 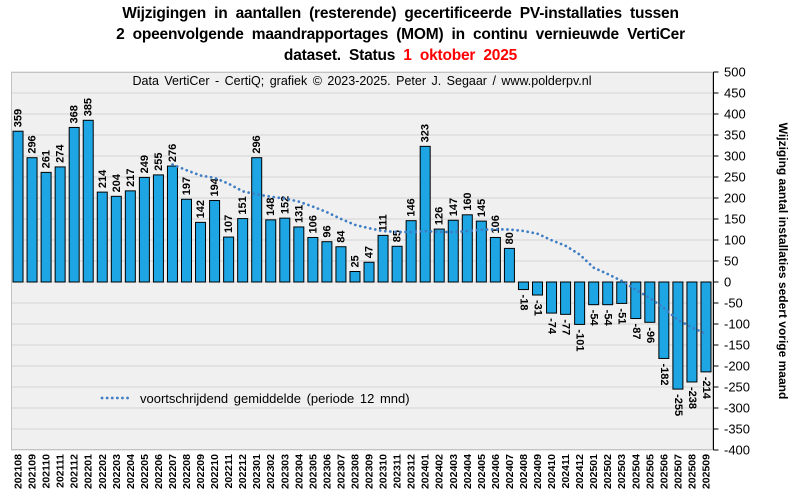 What do you see at coordinates (384, 471) in the screenshot?
I see `x-axis-tick-label: 202310` at bounding box center [384, 471].